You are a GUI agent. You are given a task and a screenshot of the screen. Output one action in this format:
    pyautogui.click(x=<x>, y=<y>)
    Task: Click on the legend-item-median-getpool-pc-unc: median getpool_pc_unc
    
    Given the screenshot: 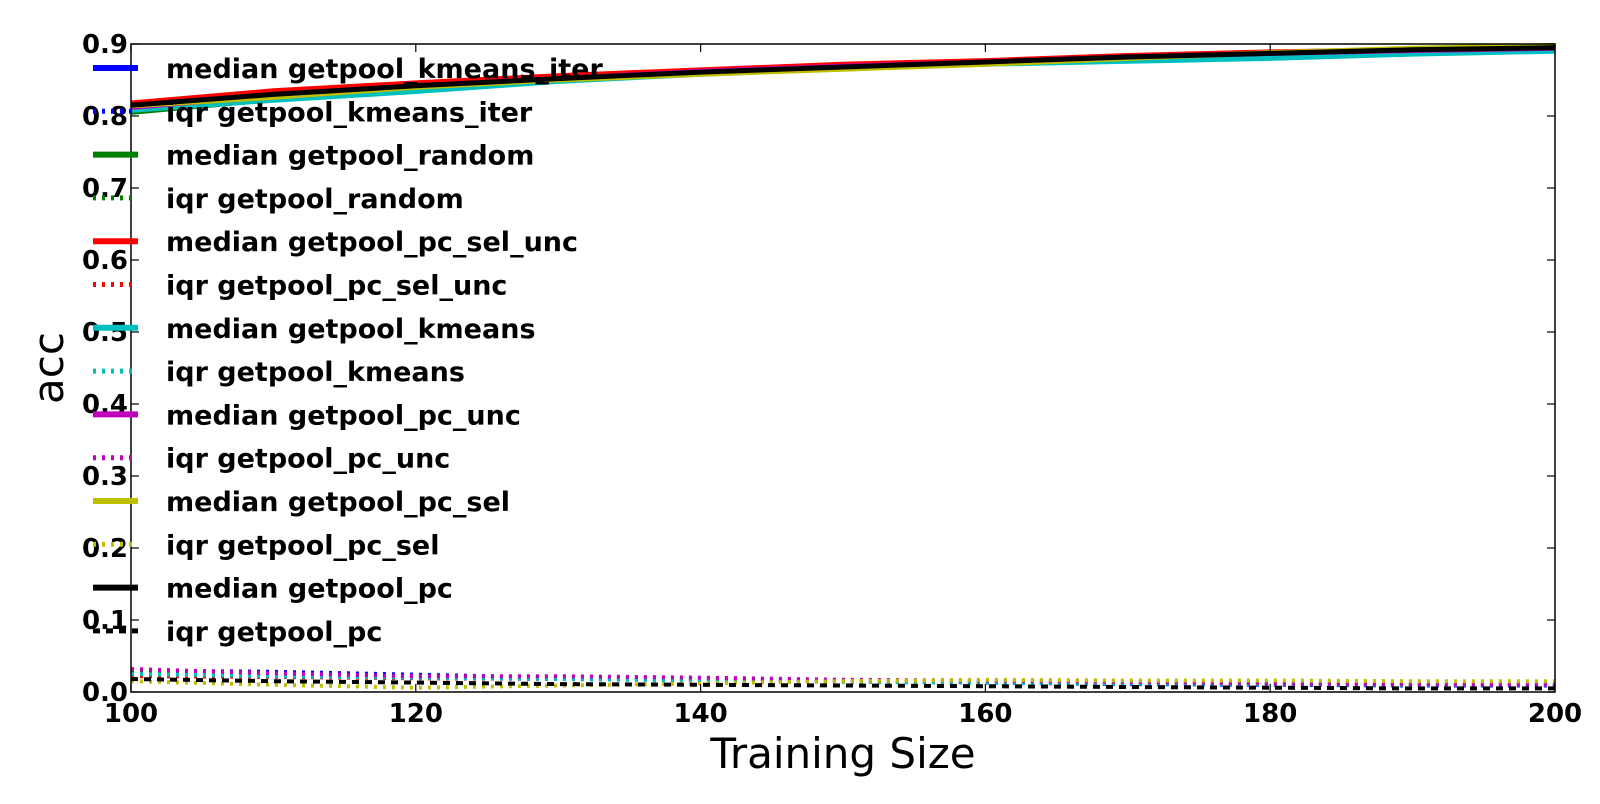 What is the action you would take?
    pyautogui.click(x=307, y=415)
    